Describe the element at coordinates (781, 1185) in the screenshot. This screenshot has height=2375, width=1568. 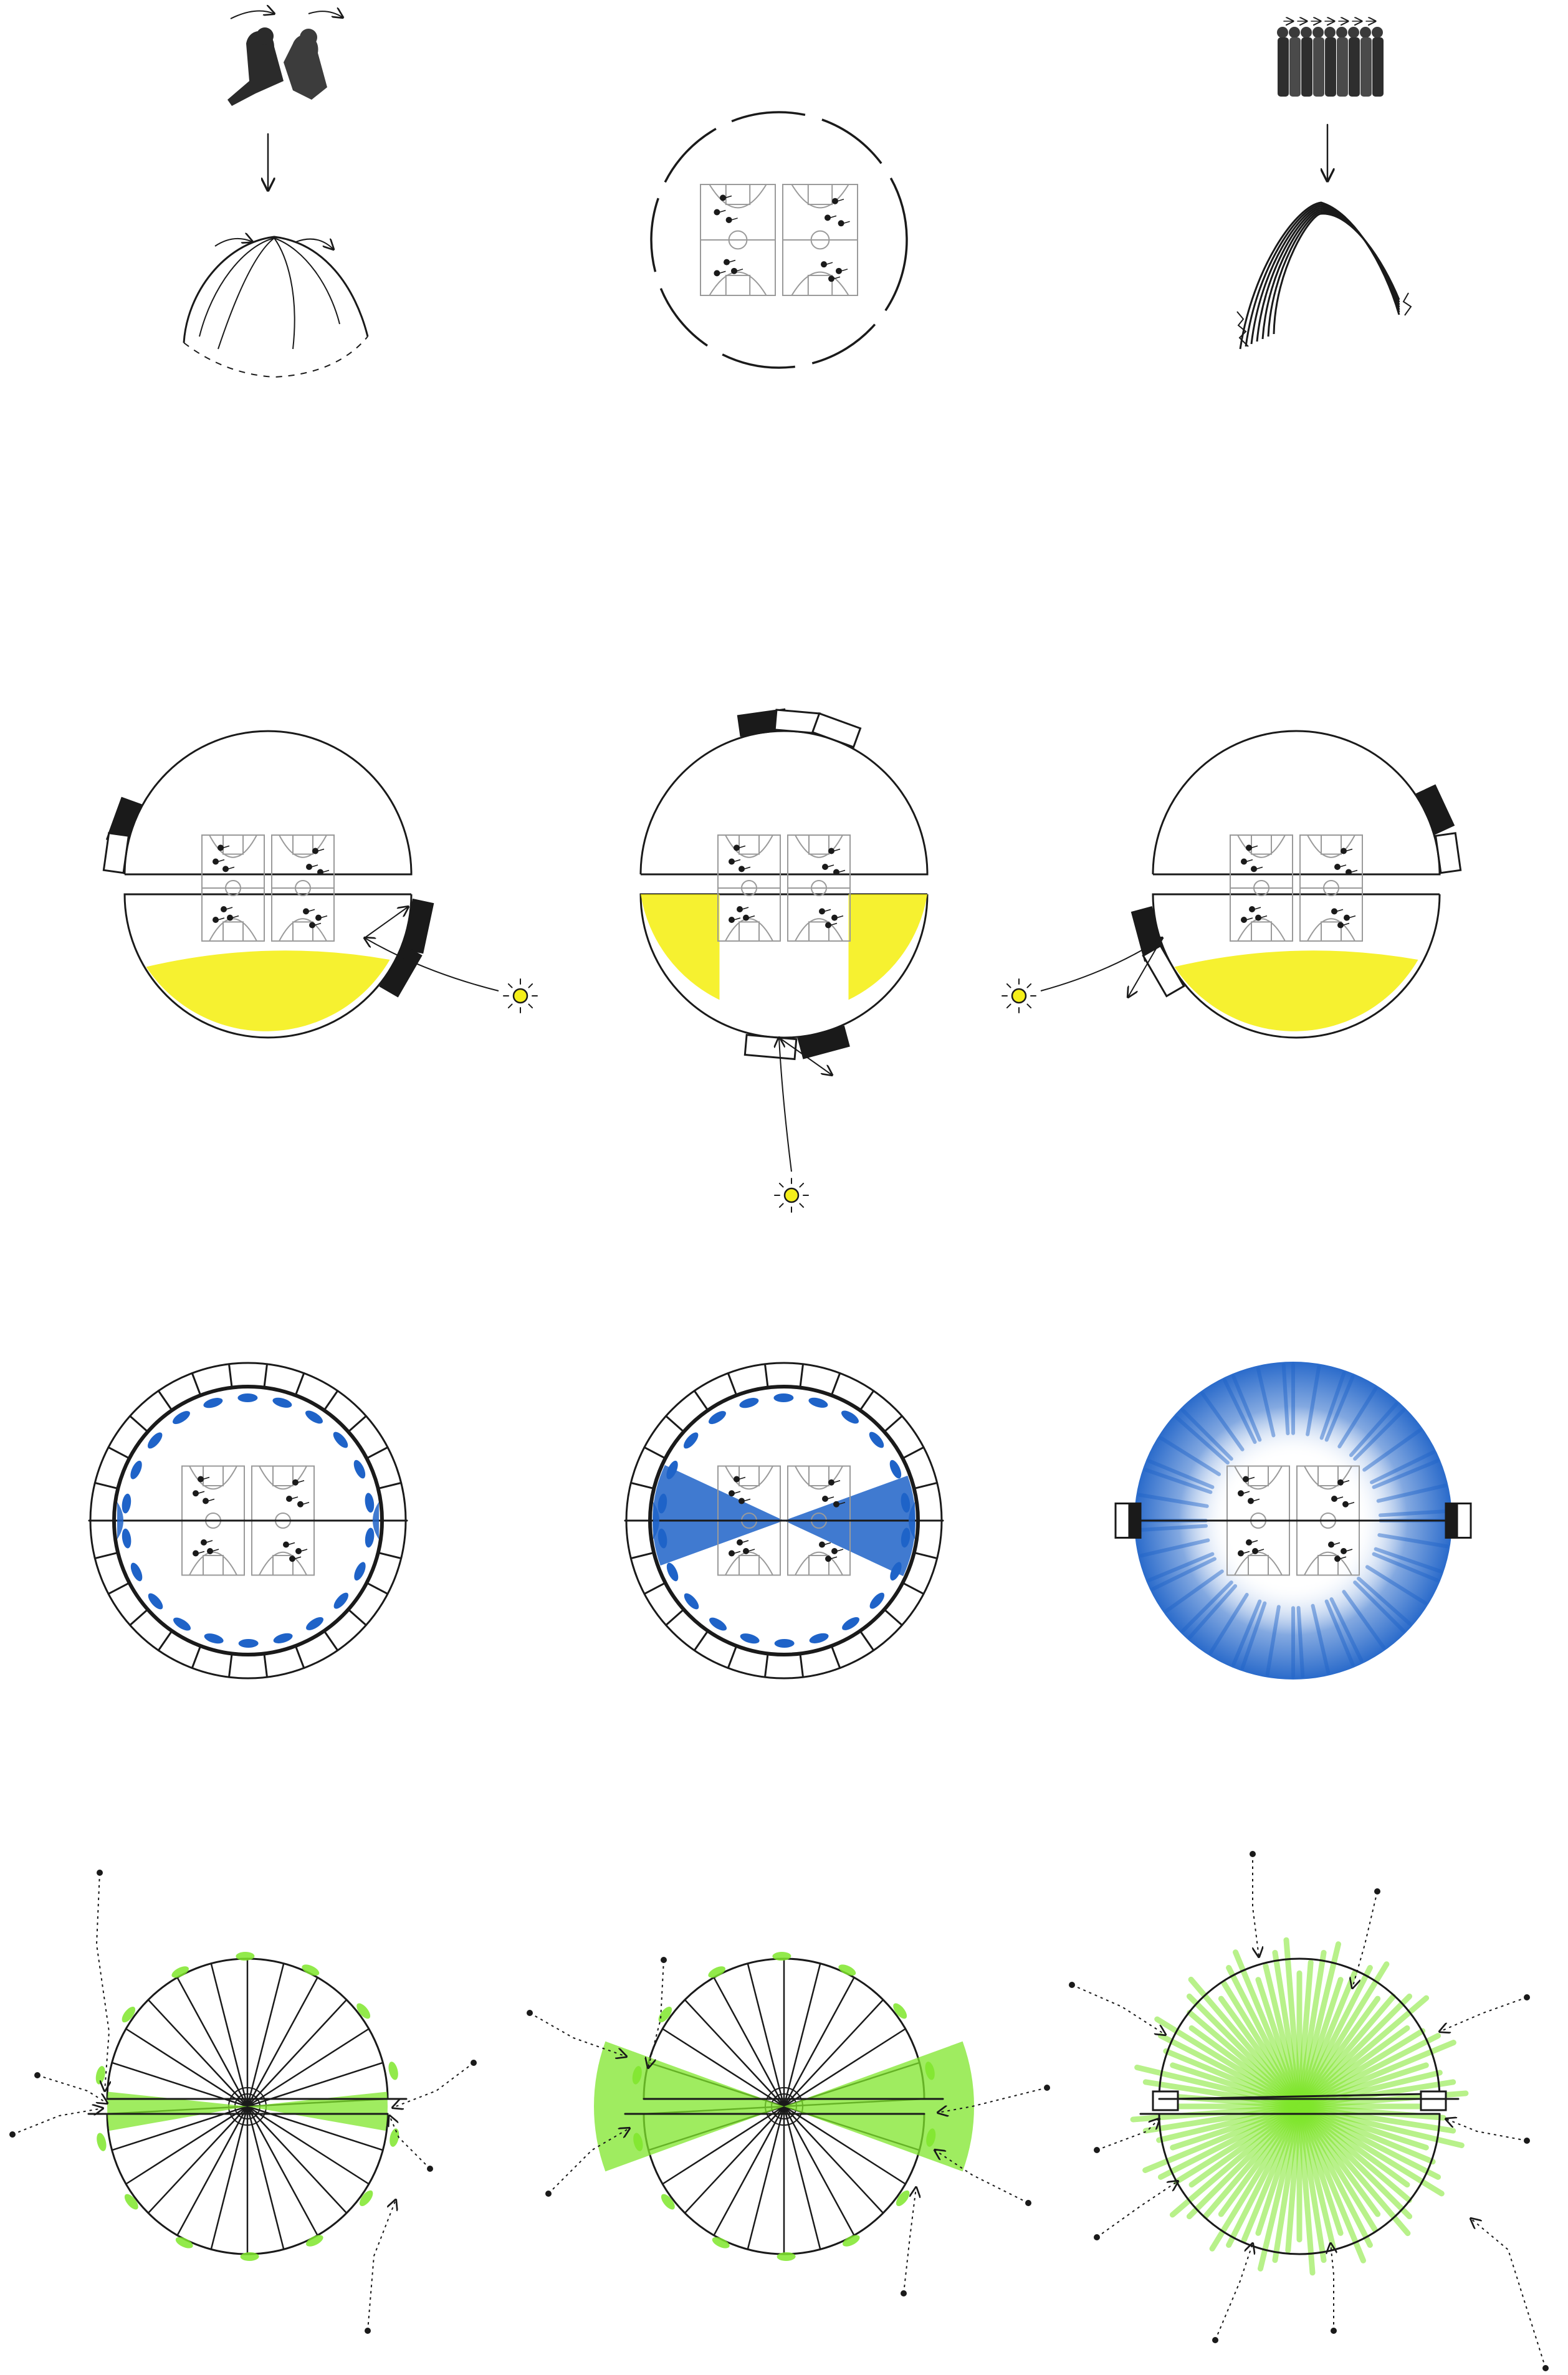
I see `sun-ray` at that location.